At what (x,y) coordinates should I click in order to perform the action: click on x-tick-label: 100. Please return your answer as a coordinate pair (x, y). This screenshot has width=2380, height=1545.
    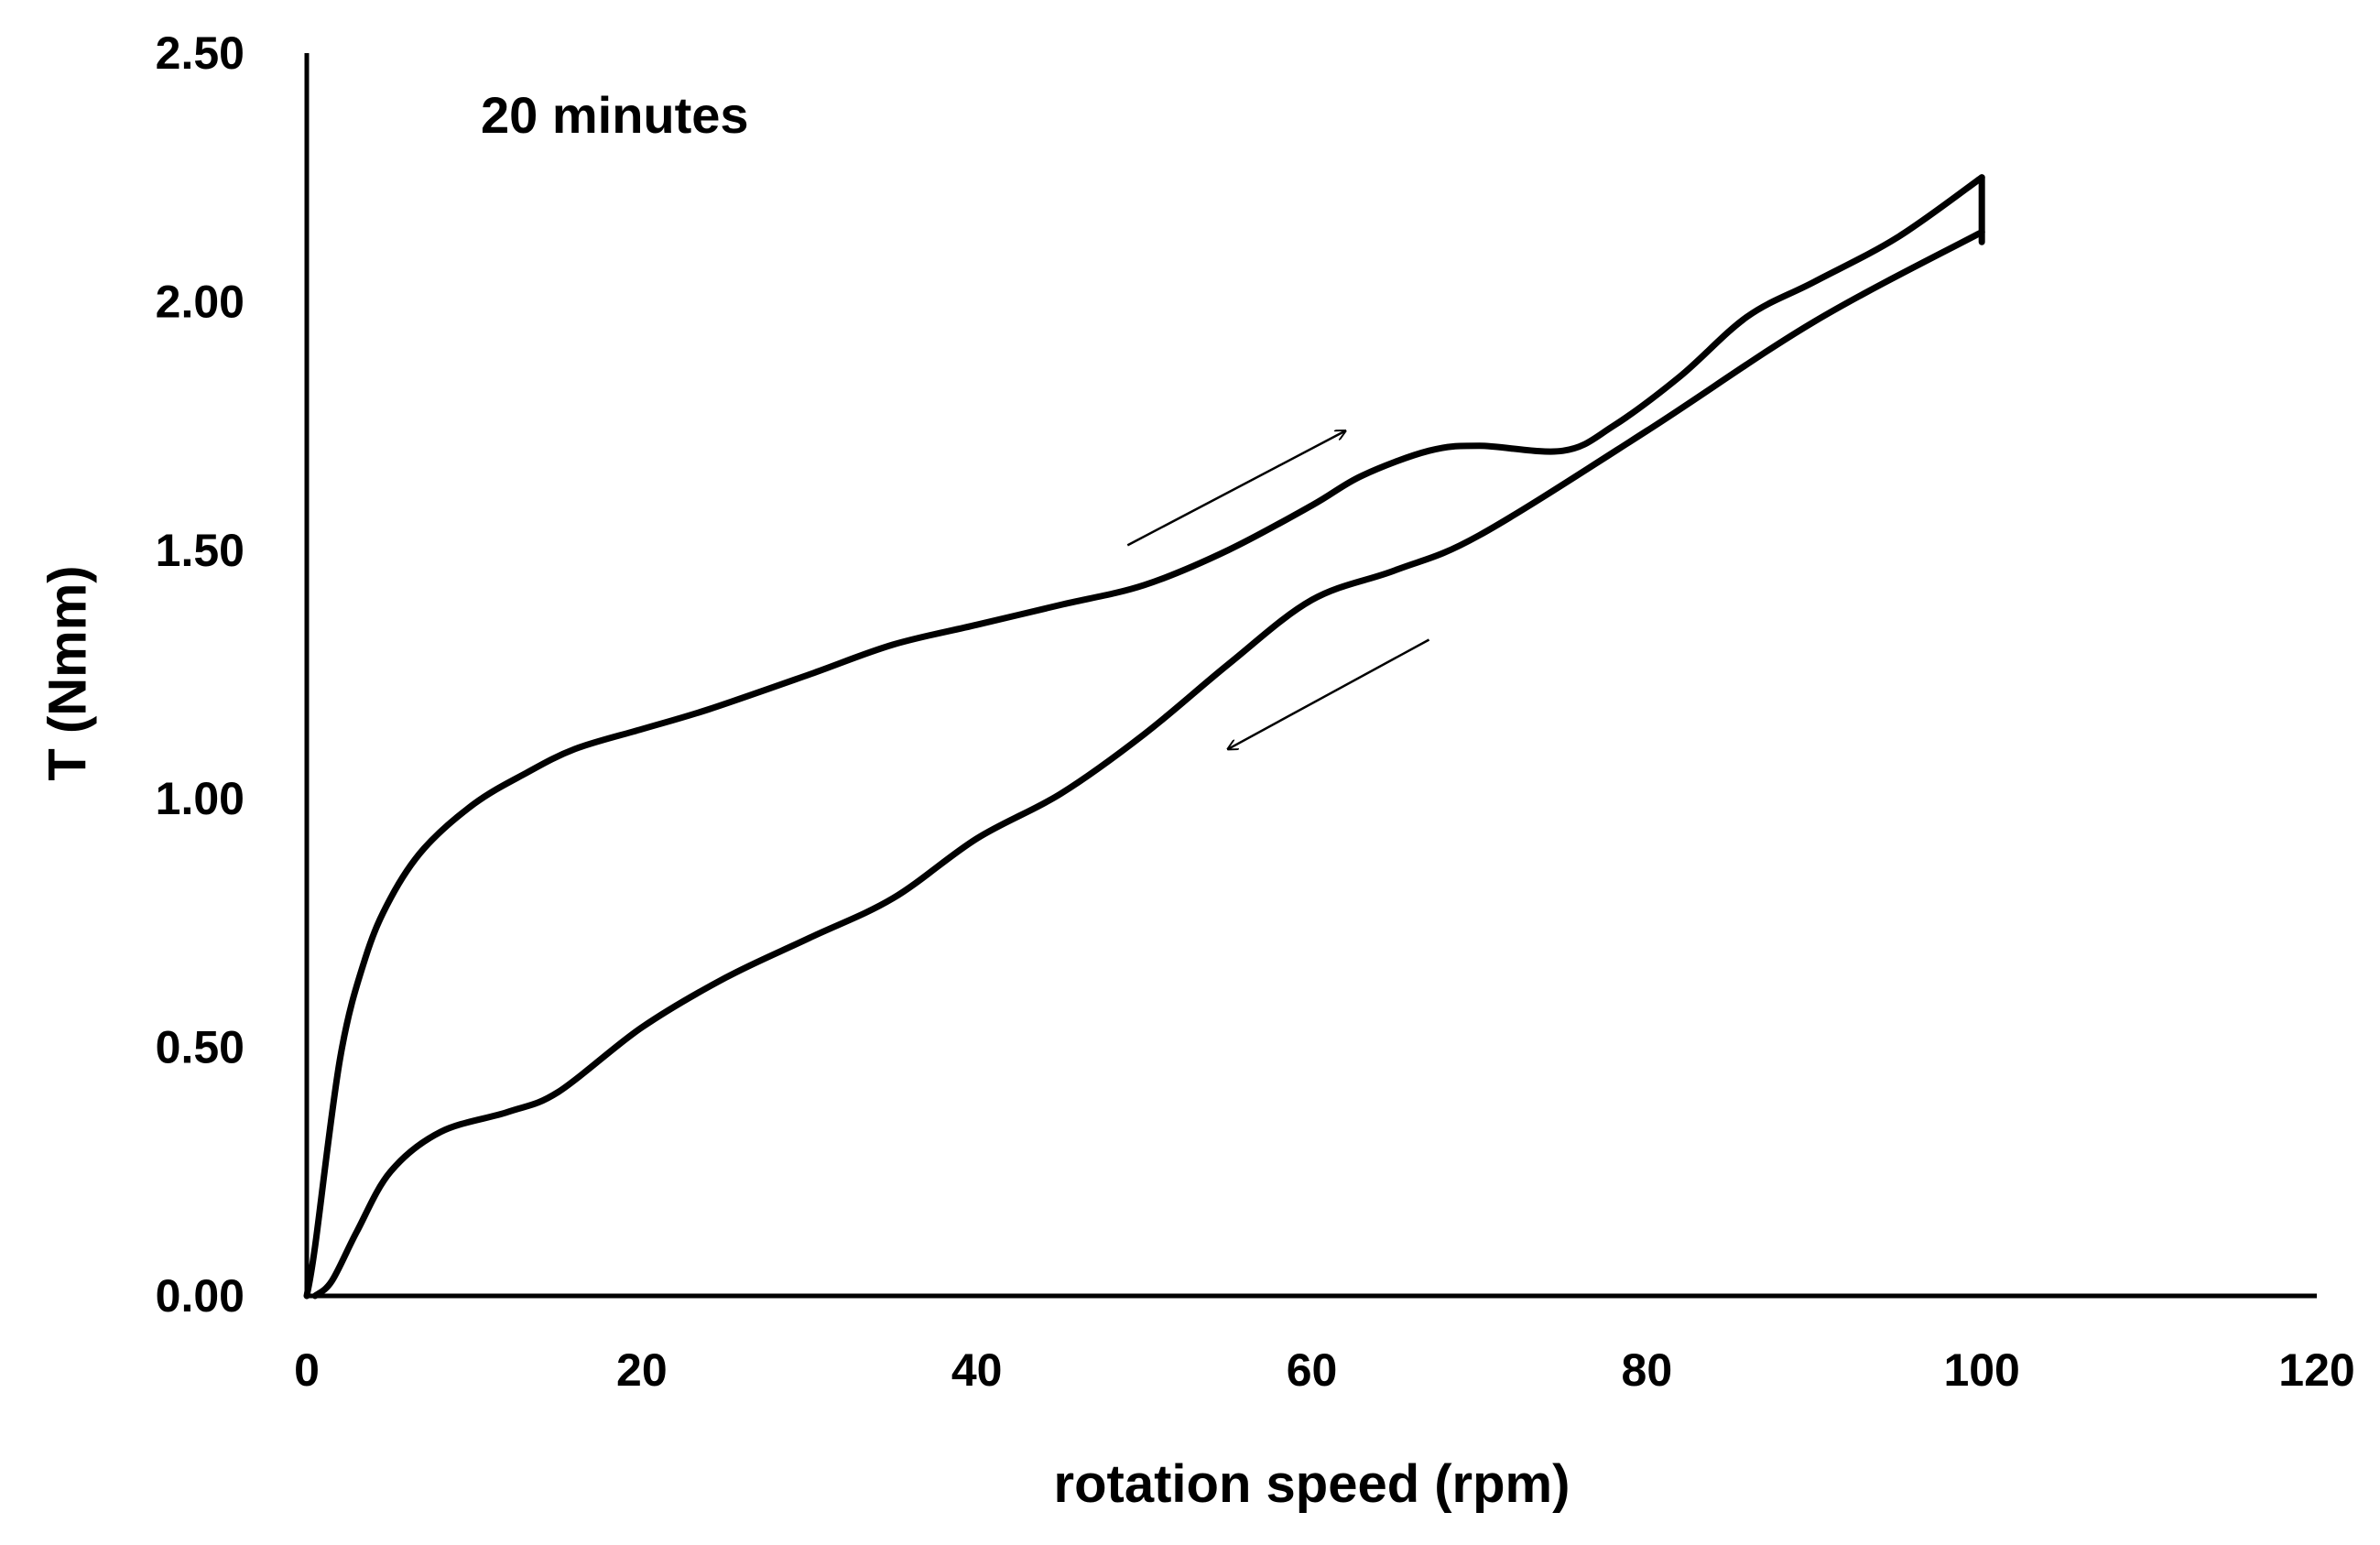
    Looking at the image, I should click on (1981, 1370).